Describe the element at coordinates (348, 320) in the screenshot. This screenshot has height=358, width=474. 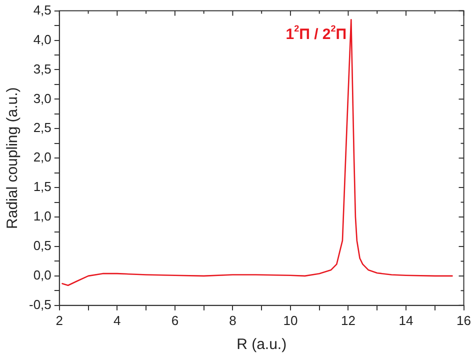
I see `x-tick-label: 12` at that location.